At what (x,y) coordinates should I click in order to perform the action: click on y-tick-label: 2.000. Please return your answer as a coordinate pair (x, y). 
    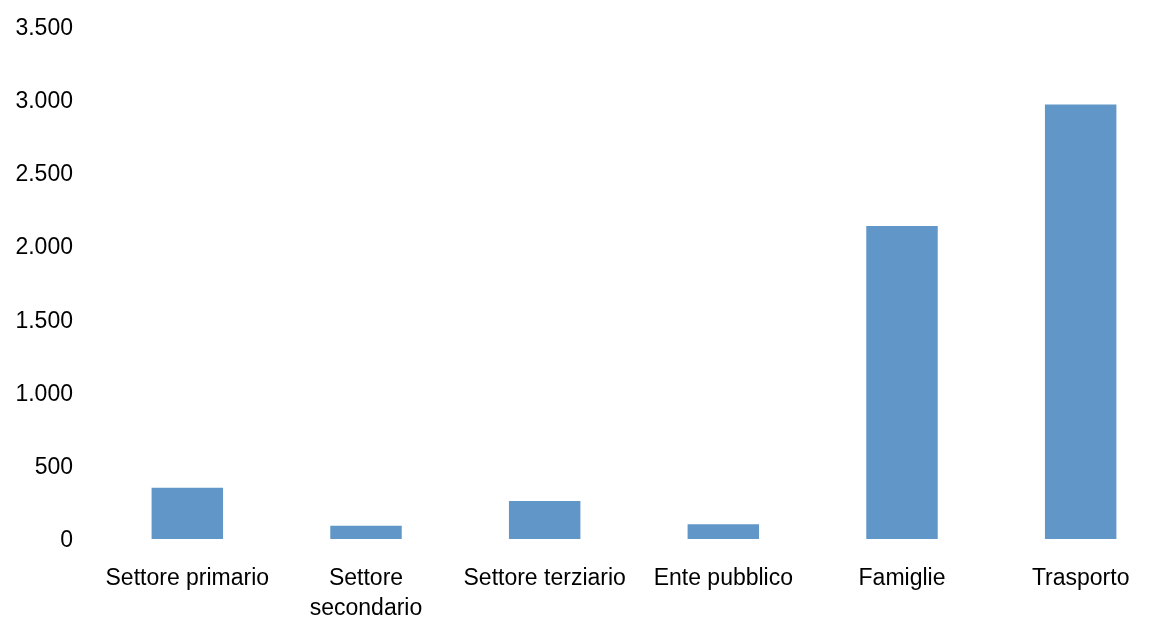
    Looking at the image, I should click on (44, 246).